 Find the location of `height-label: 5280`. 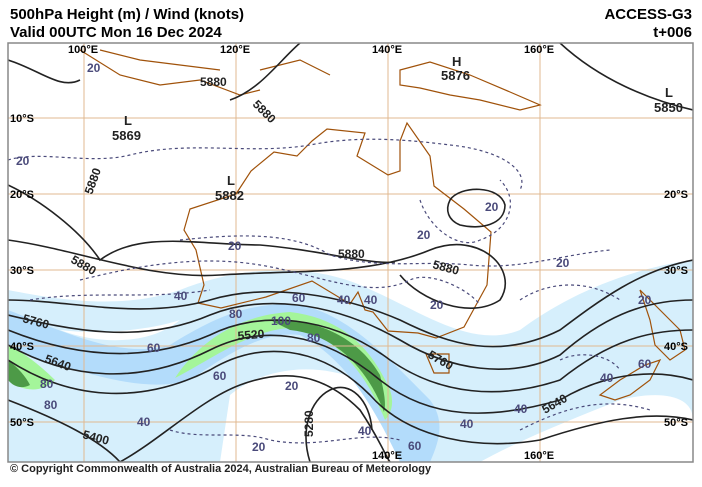

height-label: 5280 is located at coordinates (309, 423).